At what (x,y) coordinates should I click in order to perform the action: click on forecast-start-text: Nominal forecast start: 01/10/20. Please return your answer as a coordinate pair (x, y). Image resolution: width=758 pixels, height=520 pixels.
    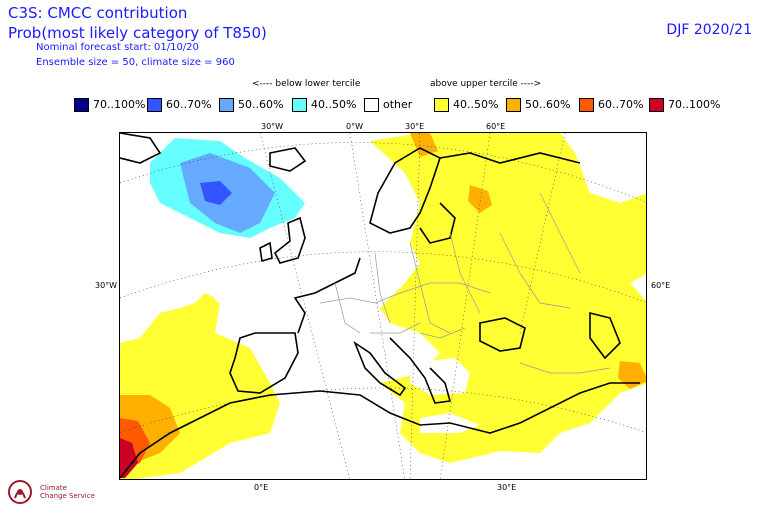
    Looking at the image, I should click on (117, 47).